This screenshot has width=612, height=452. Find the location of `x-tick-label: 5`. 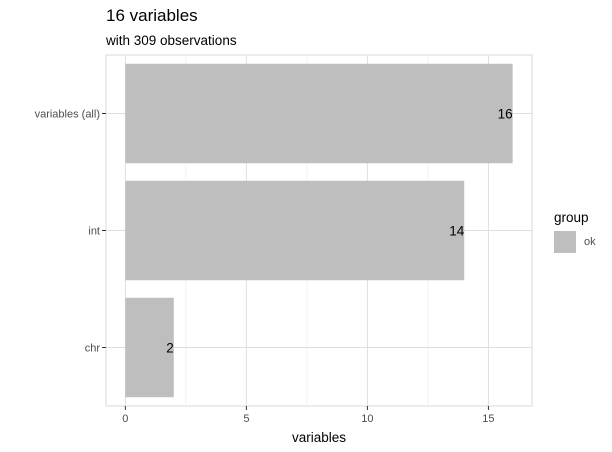

x-tick-label: 5 is located at coordinates (246, 419).